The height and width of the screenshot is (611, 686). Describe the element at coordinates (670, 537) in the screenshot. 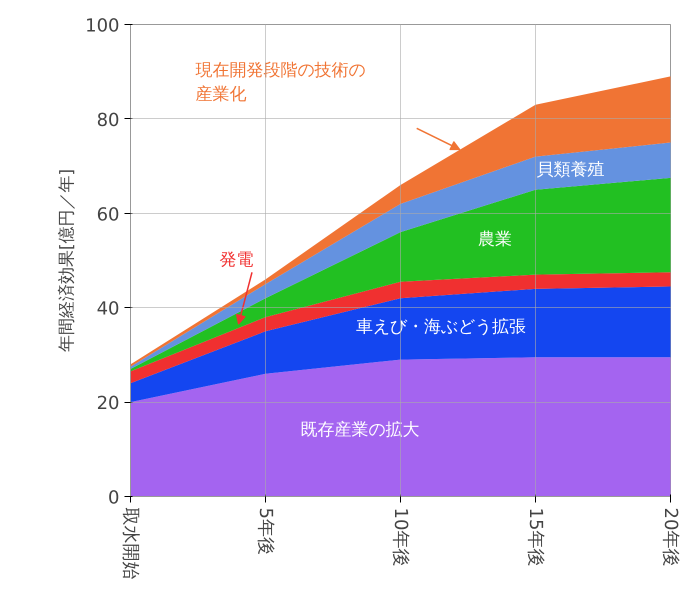

I see `x-tick-label: 20年後` at that location.